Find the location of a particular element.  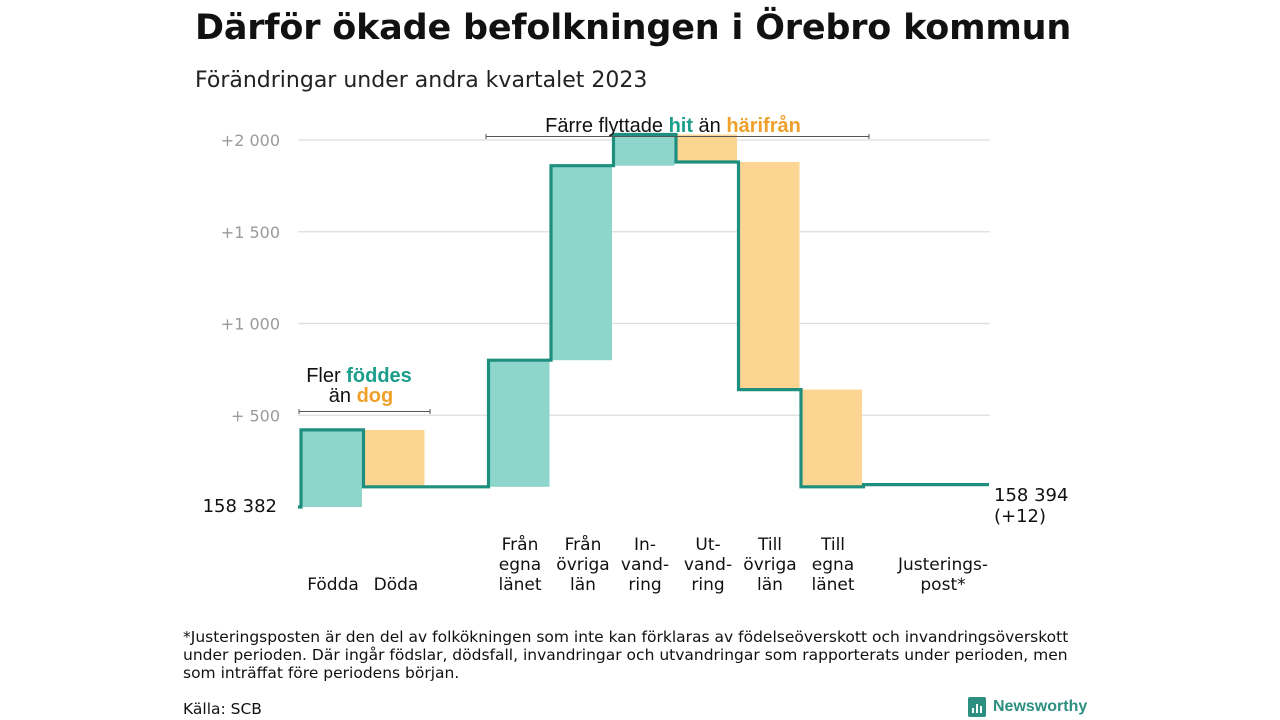

births-bracket is located at coordinates (364, 411).